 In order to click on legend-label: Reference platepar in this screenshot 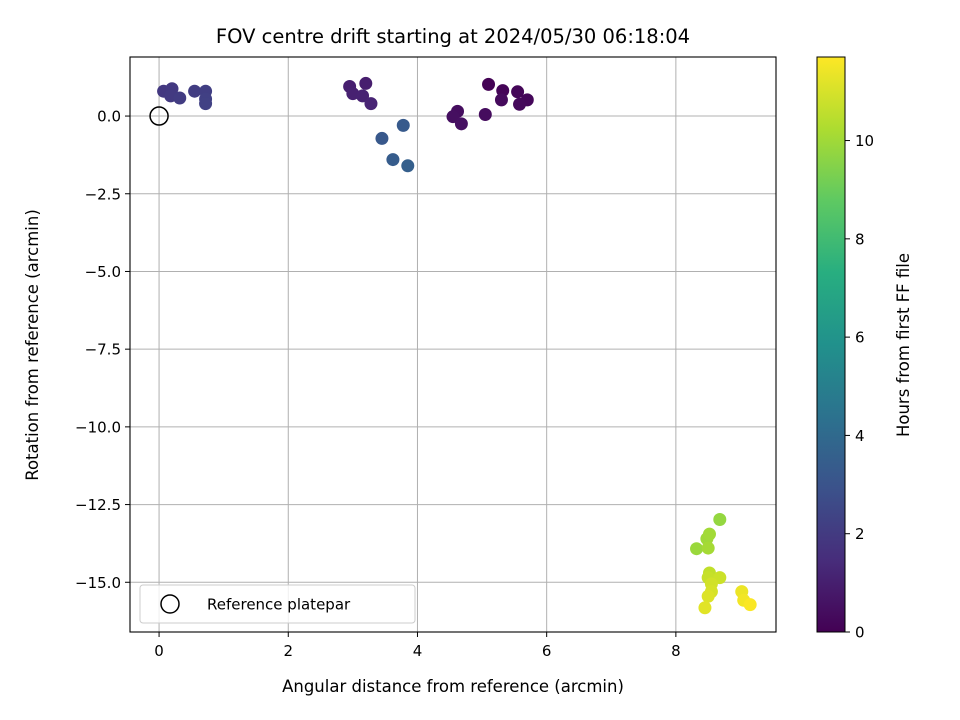, I will do `click(279, 605)`.